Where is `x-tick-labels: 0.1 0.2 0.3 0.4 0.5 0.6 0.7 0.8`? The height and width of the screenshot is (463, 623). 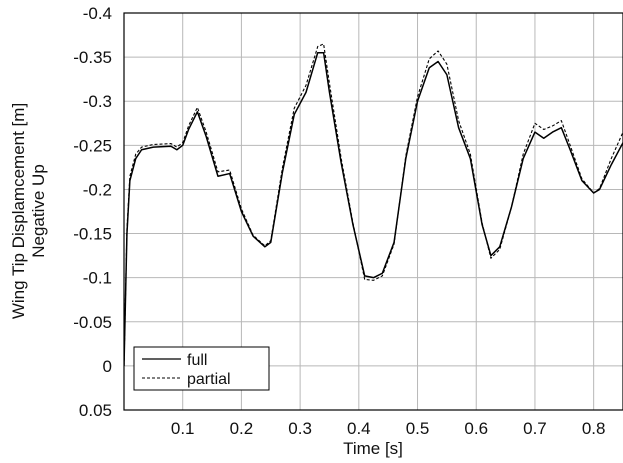
x-tick-labels: 0.1 0.2 0.3 0.4 0.5 0.6 0.7 0.8 is located at coordinates (388, 428).